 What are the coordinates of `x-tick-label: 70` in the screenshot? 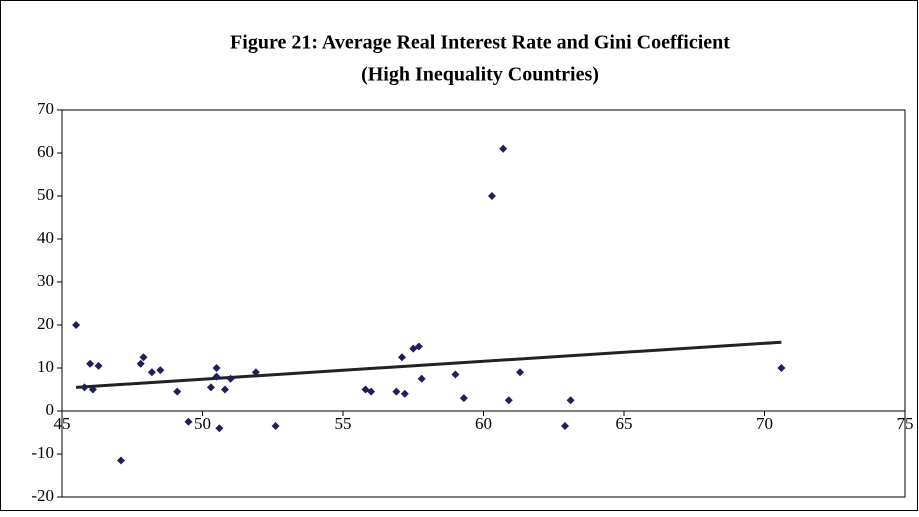 It's located at (764, 423).